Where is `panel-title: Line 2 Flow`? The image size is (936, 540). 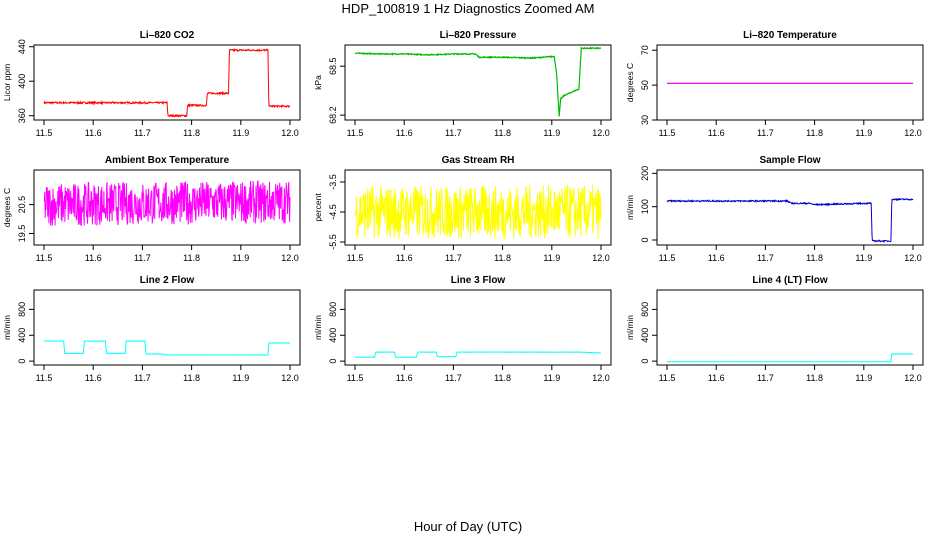
panel-title: Line 2 Flow is located at coordinates (167, 280).